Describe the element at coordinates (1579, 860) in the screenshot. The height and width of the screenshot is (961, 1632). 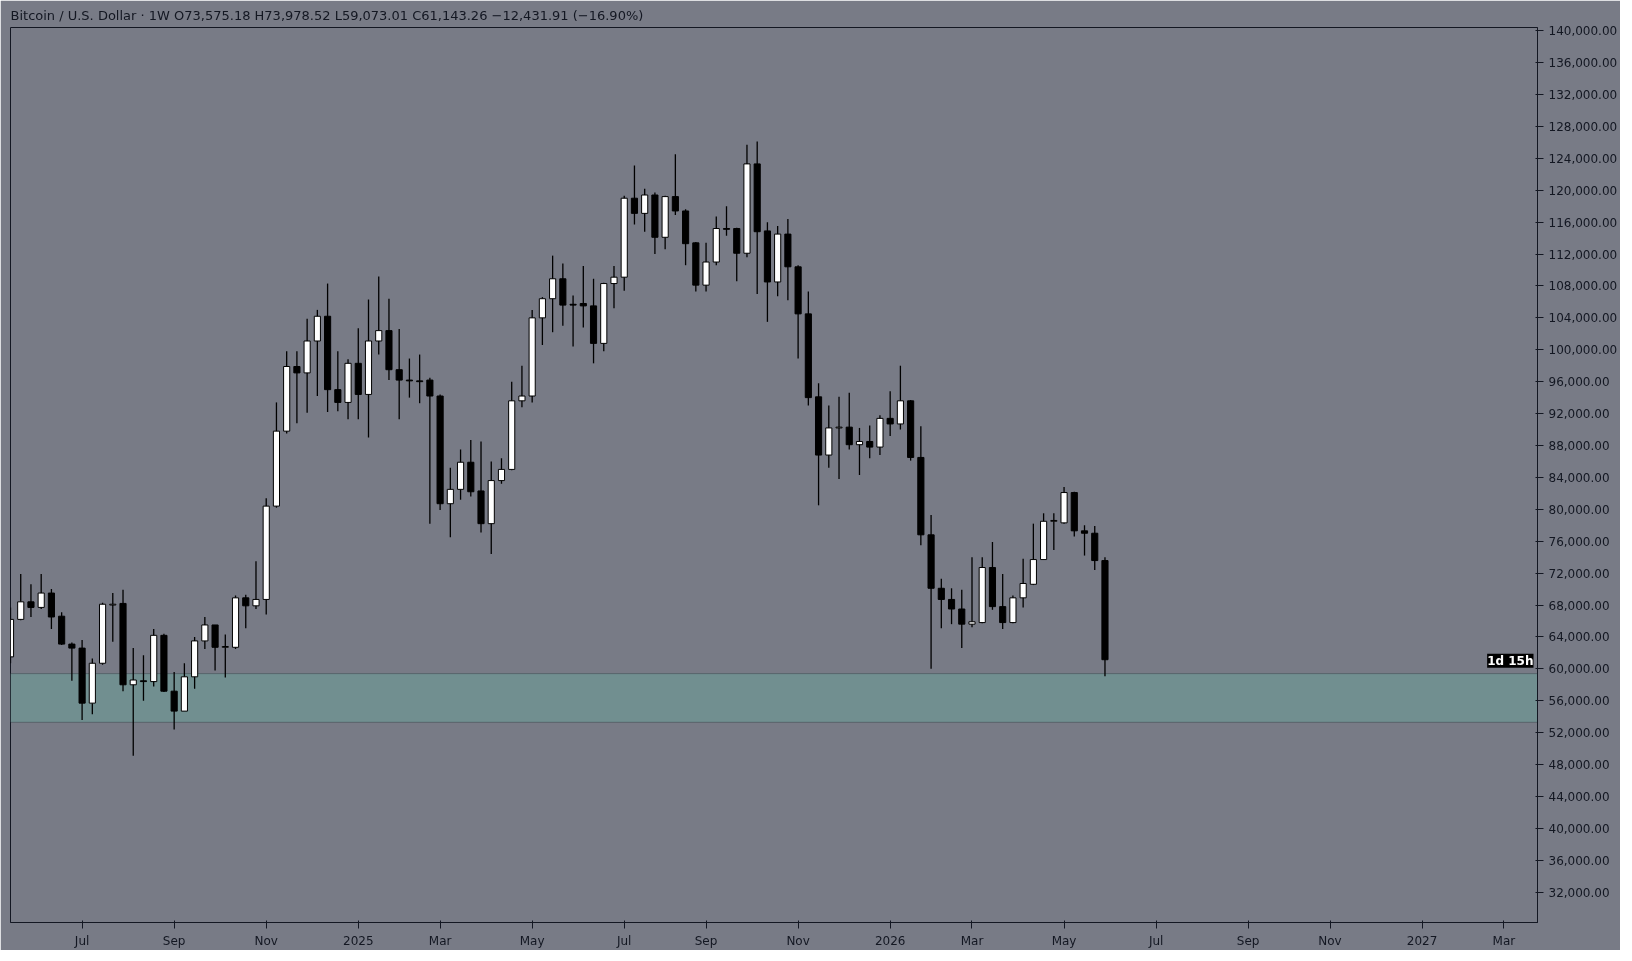
I see `y-tick-label: 36,000.00` at that location.